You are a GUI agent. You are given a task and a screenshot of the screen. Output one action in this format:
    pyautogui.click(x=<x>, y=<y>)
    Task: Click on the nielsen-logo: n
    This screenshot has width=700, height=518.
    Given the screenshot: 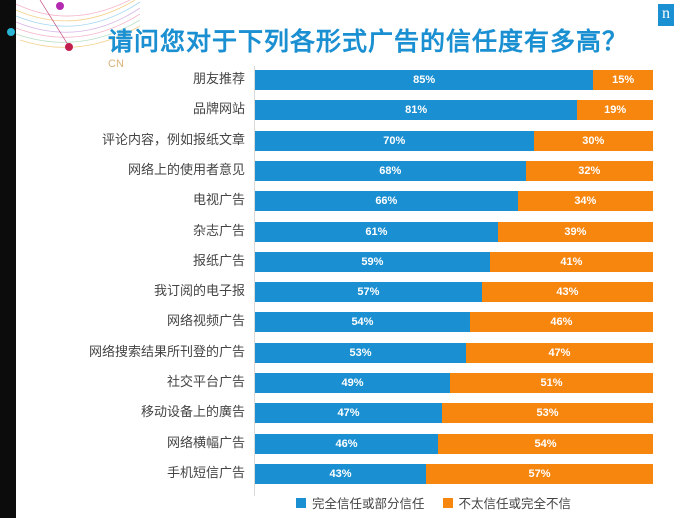 What is the action you would take?
    pyautogui.click(x=666, y=15)
    